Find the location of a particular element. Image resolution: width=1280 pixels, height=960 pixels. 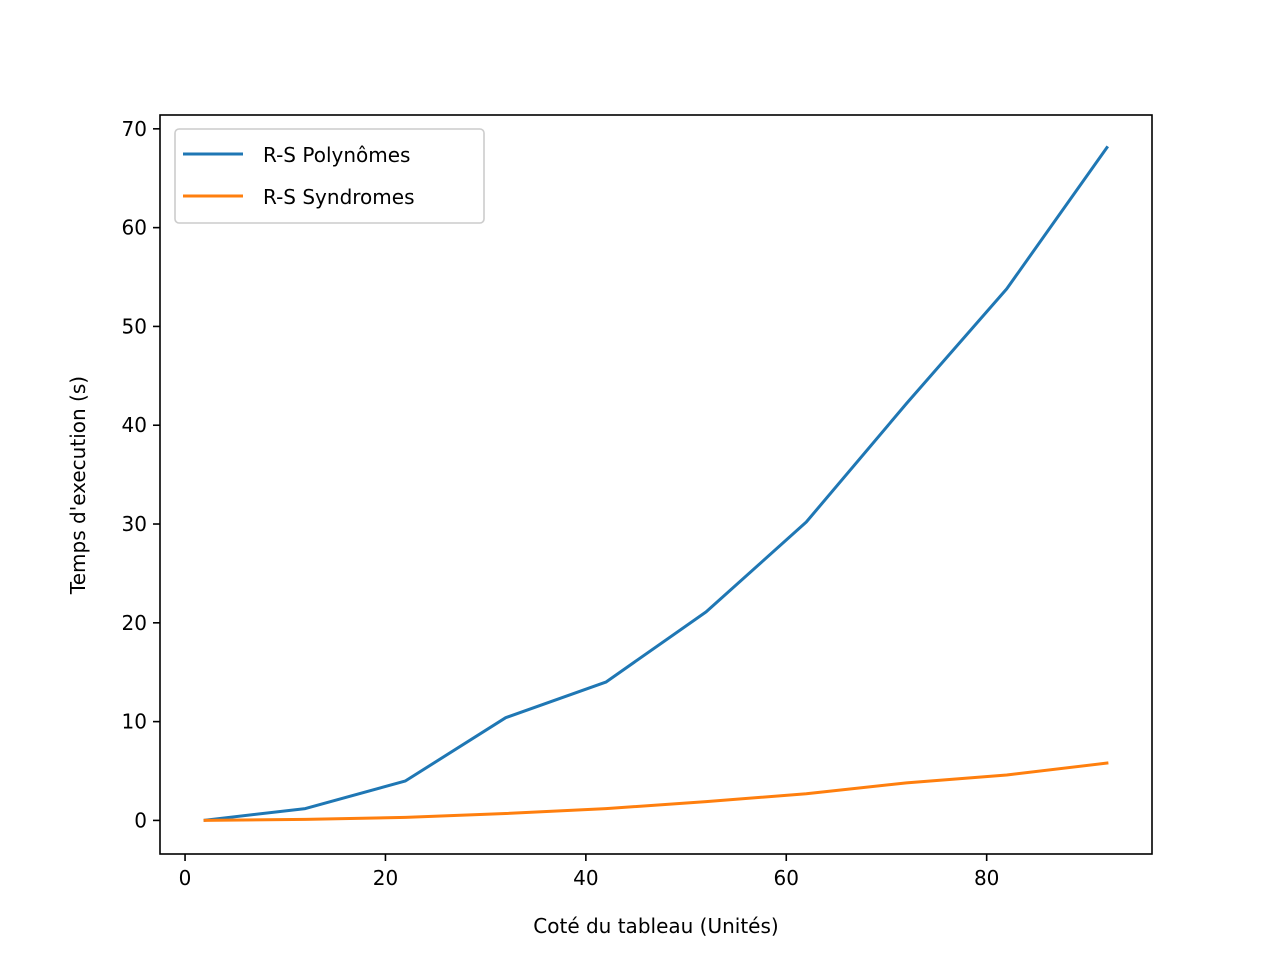

y-tick-label: 0 is located at coordinates (140, 820).